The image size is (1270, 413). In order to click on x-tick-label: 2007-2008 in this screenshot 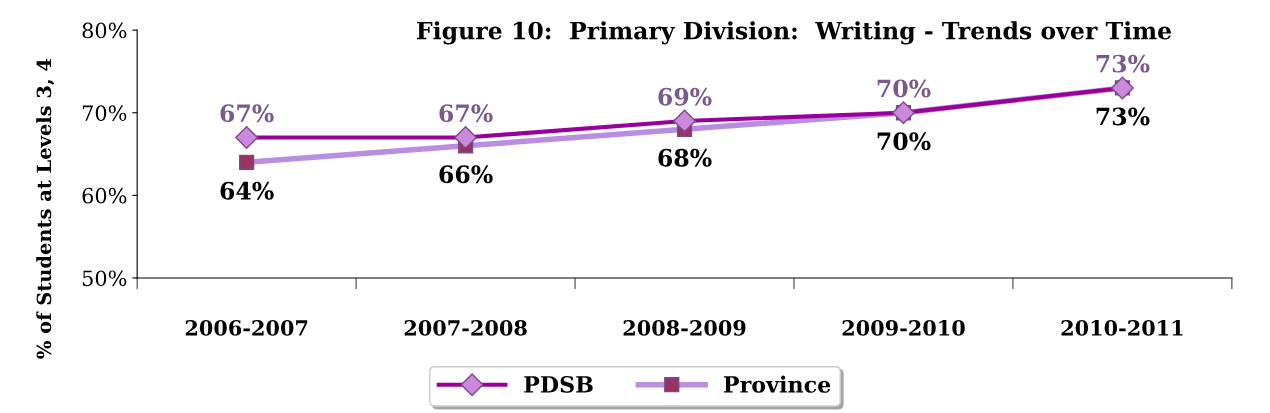, I will do `click(465, 327)`.